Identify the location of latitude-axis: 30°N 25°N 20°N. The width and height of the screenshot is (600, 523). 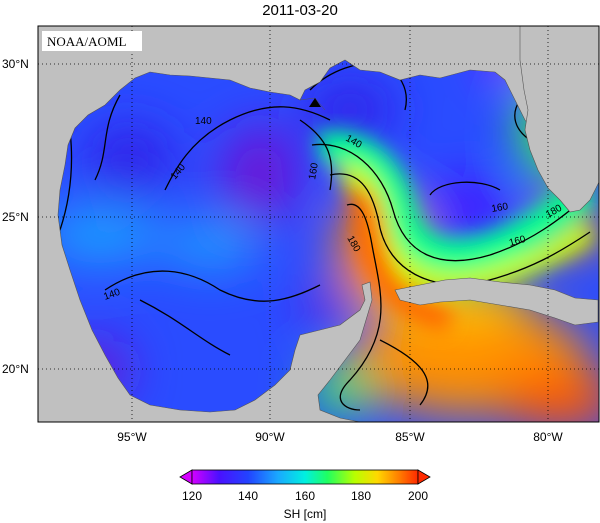
(15, 216).